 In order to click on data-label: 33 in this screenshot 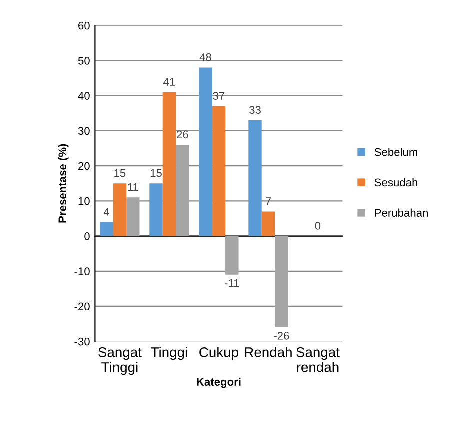, I will do `click(255, 110)`.